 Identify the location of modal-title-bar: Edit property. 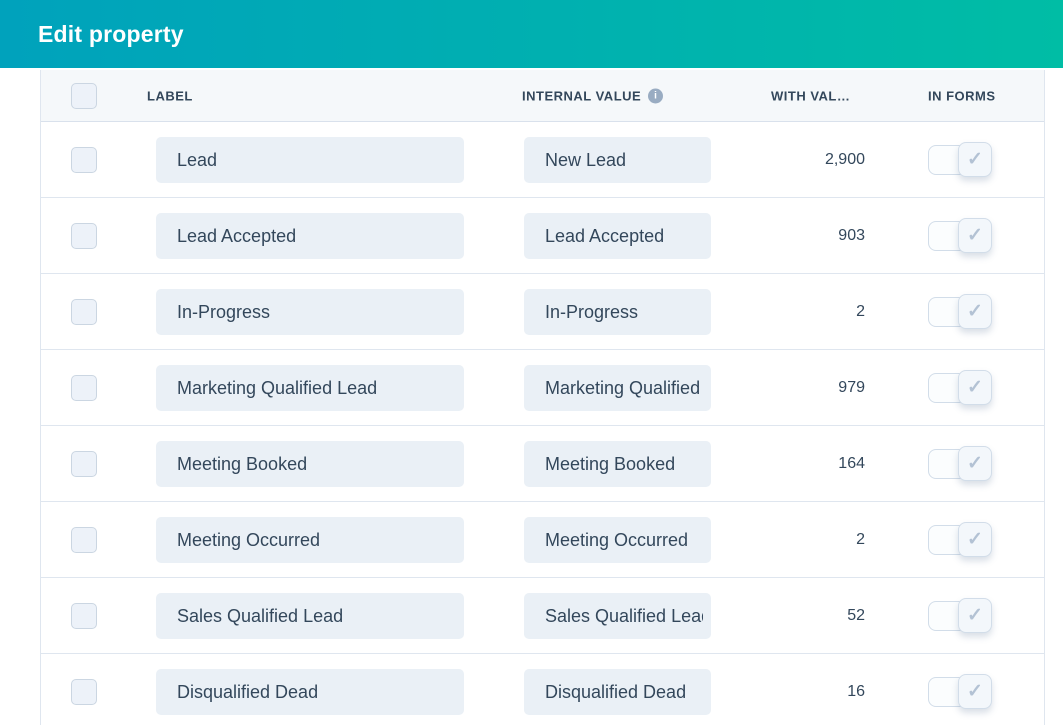
(531, 34).